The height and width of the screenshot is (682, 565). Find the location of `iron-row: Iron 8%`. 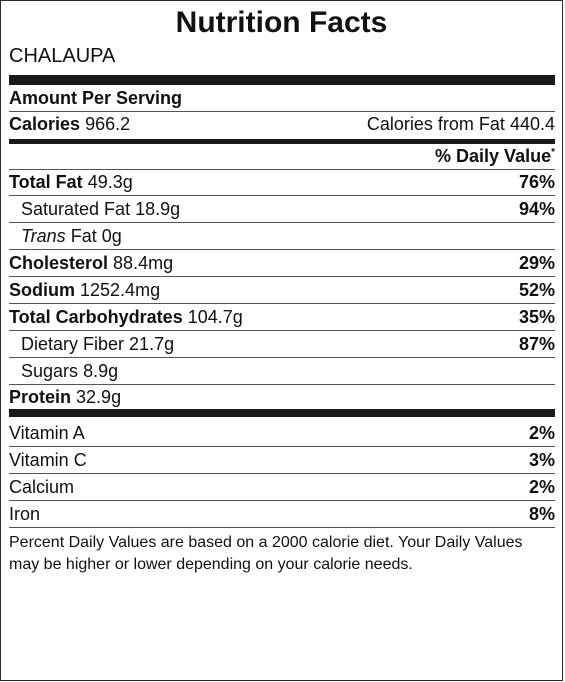

iron-row: Iron 8% is located at coordinates (282, 514).